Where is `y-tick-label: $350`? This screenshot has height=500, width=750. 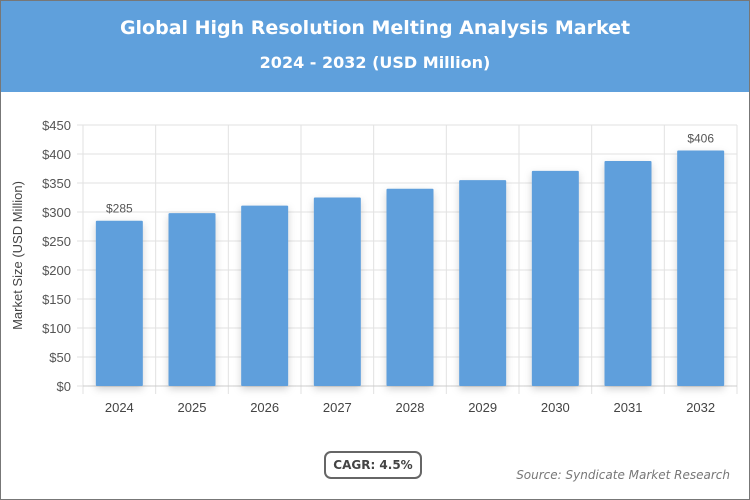 y-tick-label: $350 is located at coordinates (56, 183).